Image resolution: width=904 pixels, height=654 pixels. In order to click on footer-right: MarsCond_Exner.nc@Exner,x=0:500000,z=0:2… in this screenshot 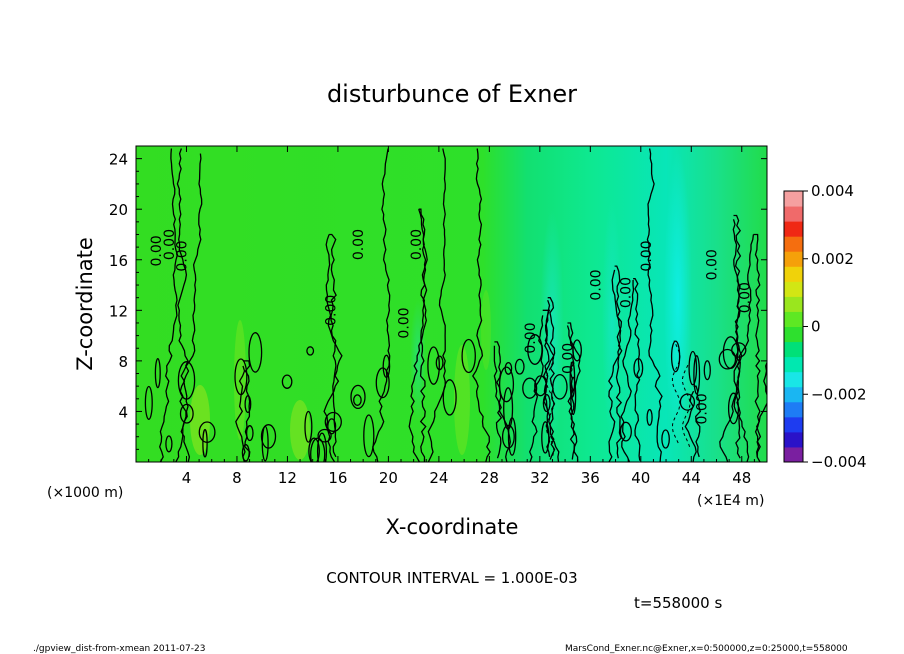, I will do `click(706, 649)`.